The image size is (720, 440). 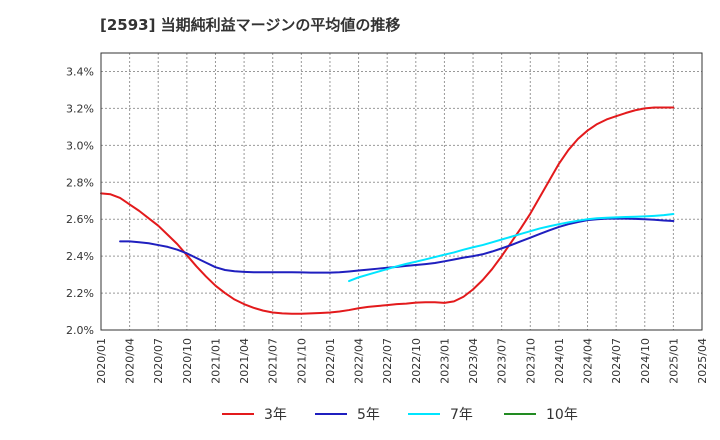 What do you see at coordinates (80, 145) in the screenshot?
I see `y-tick-label: 3.0%` at bounding box center [80, 145].